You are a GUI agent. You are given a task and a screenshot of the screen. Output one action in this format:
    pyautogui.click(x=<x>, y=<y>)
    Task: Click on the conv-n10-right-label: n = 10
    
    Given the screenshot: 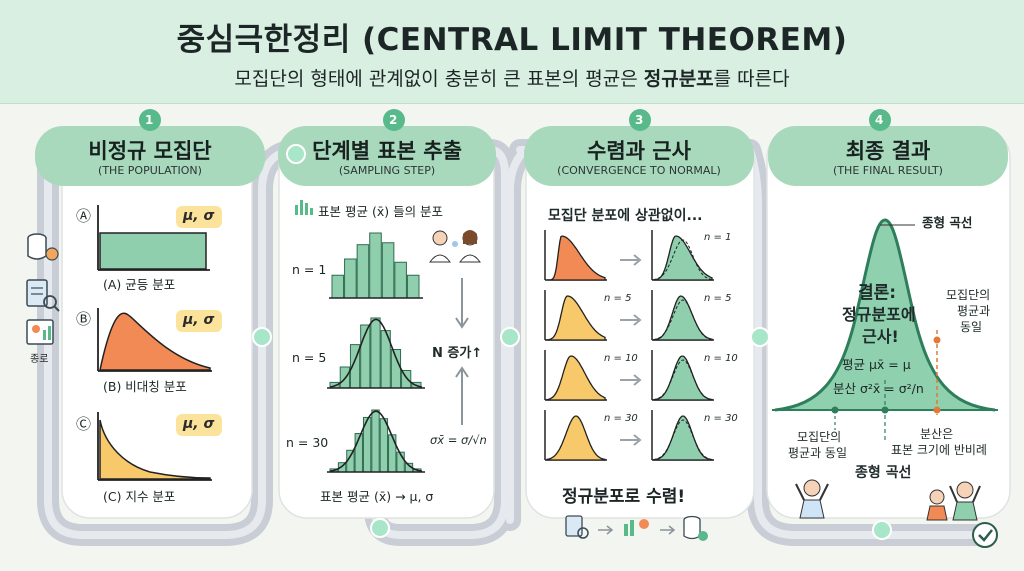 What is the action you would take?
    pyautogui.click(x=721, y=358)
    